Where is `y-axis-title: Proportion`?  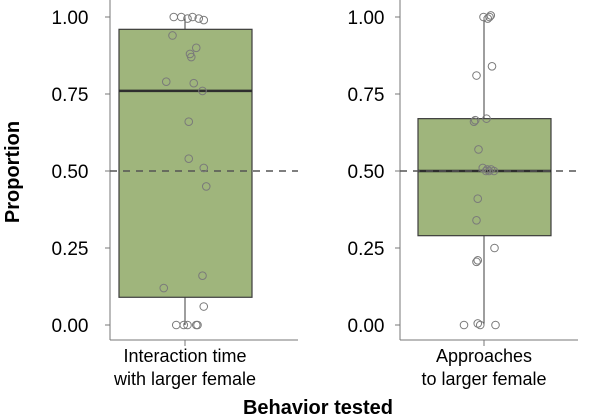
y-axis-title: Proportion is located at coordinates (13, 172).